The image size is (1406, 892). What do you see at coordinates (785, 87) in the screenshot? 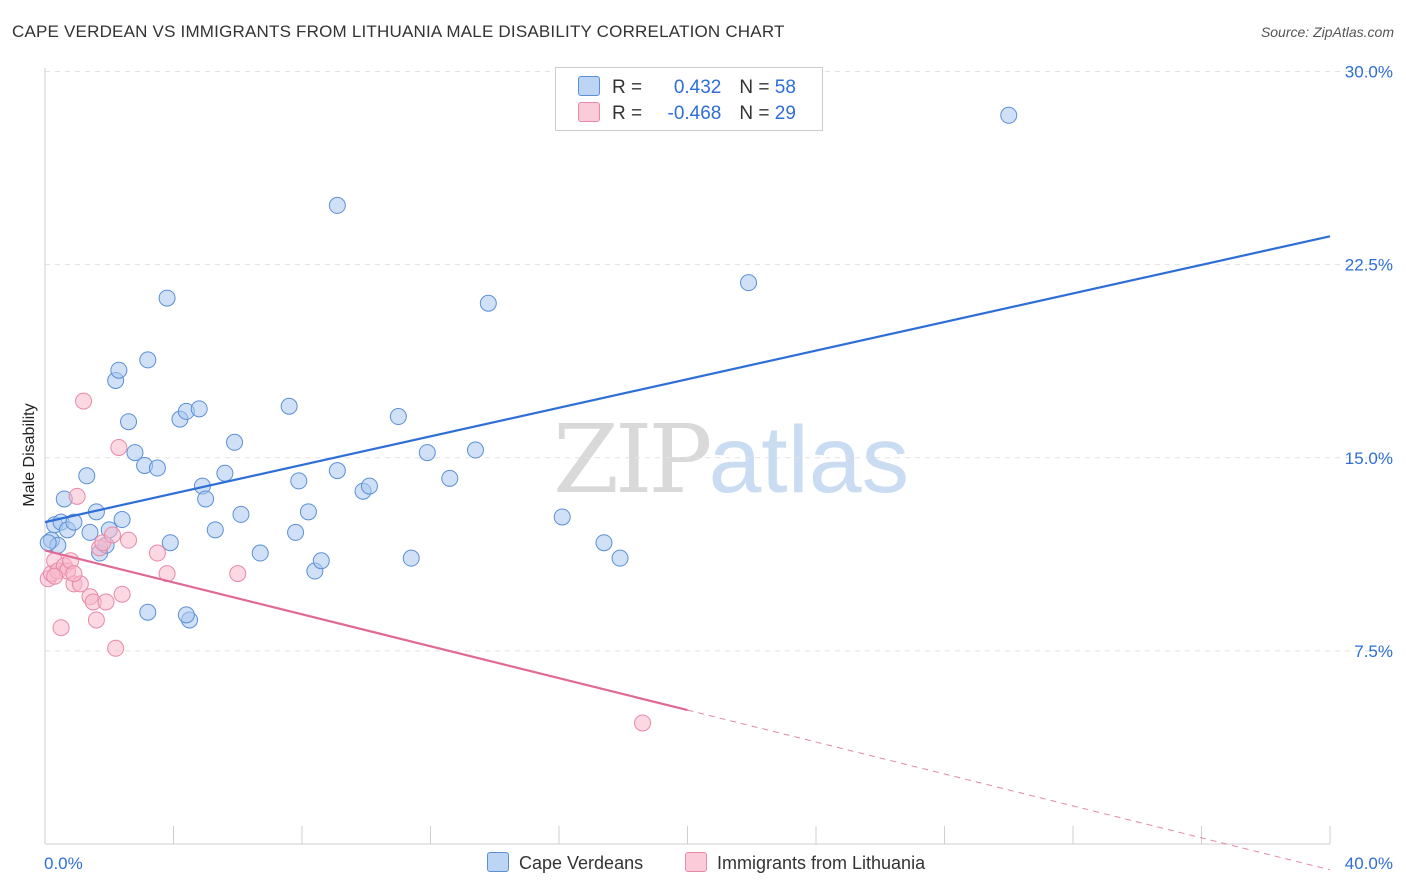
I see `n-value-cape-verdeans: 58` at bounding box center [785, 87].